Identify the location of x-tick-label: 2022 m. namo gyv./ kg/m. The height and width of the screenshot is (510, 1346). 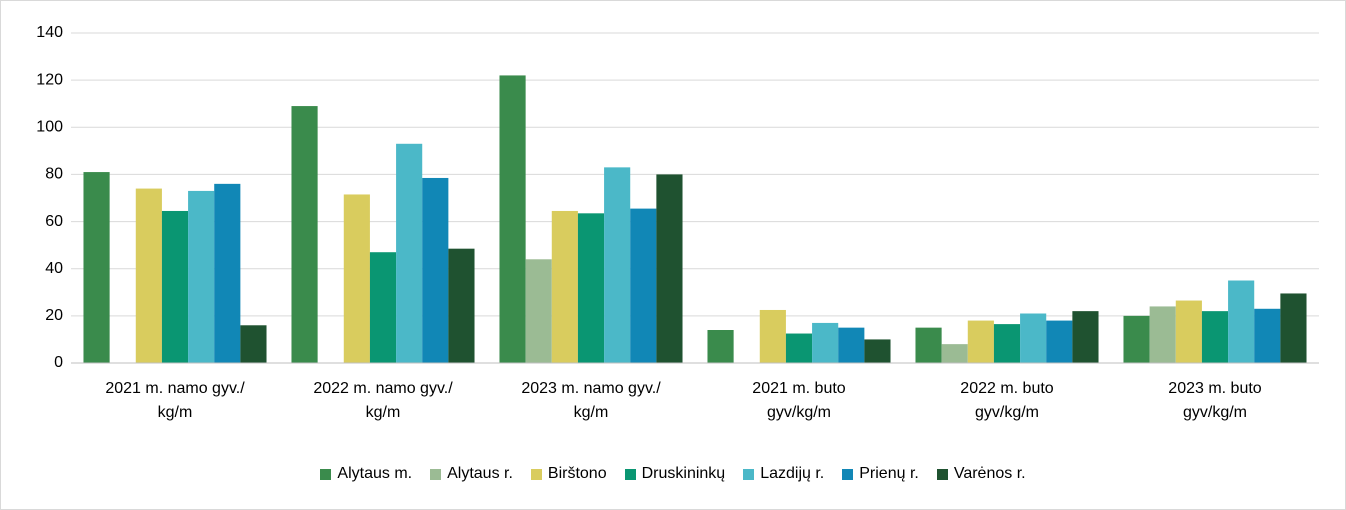
(383, 400).